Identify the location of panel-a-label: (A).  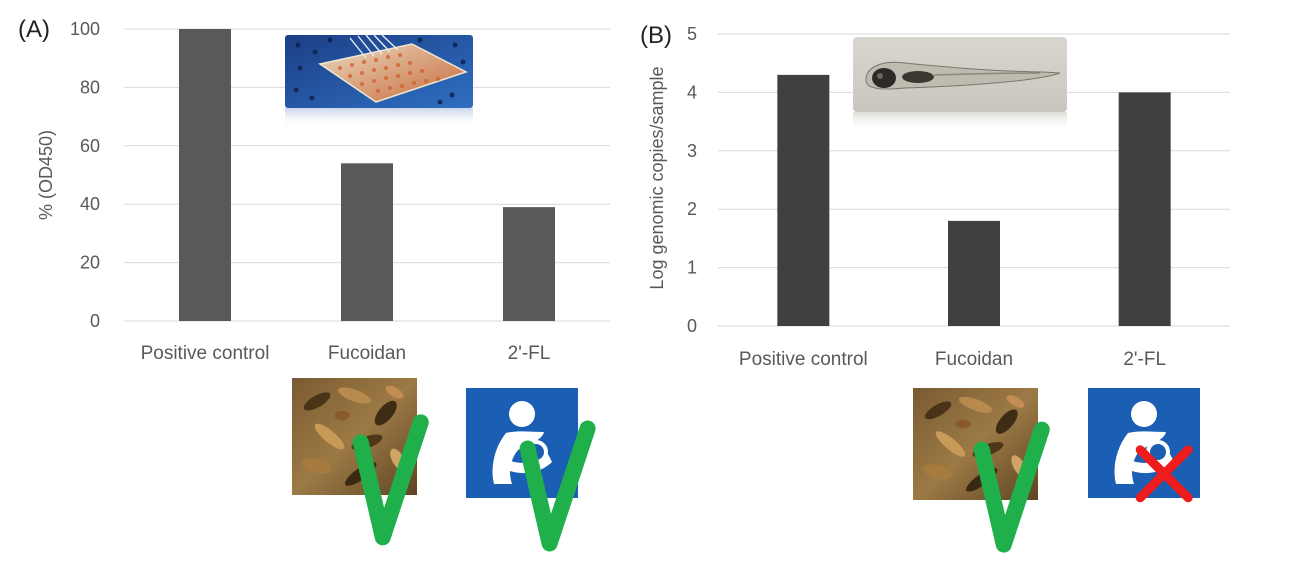
(34, 29).